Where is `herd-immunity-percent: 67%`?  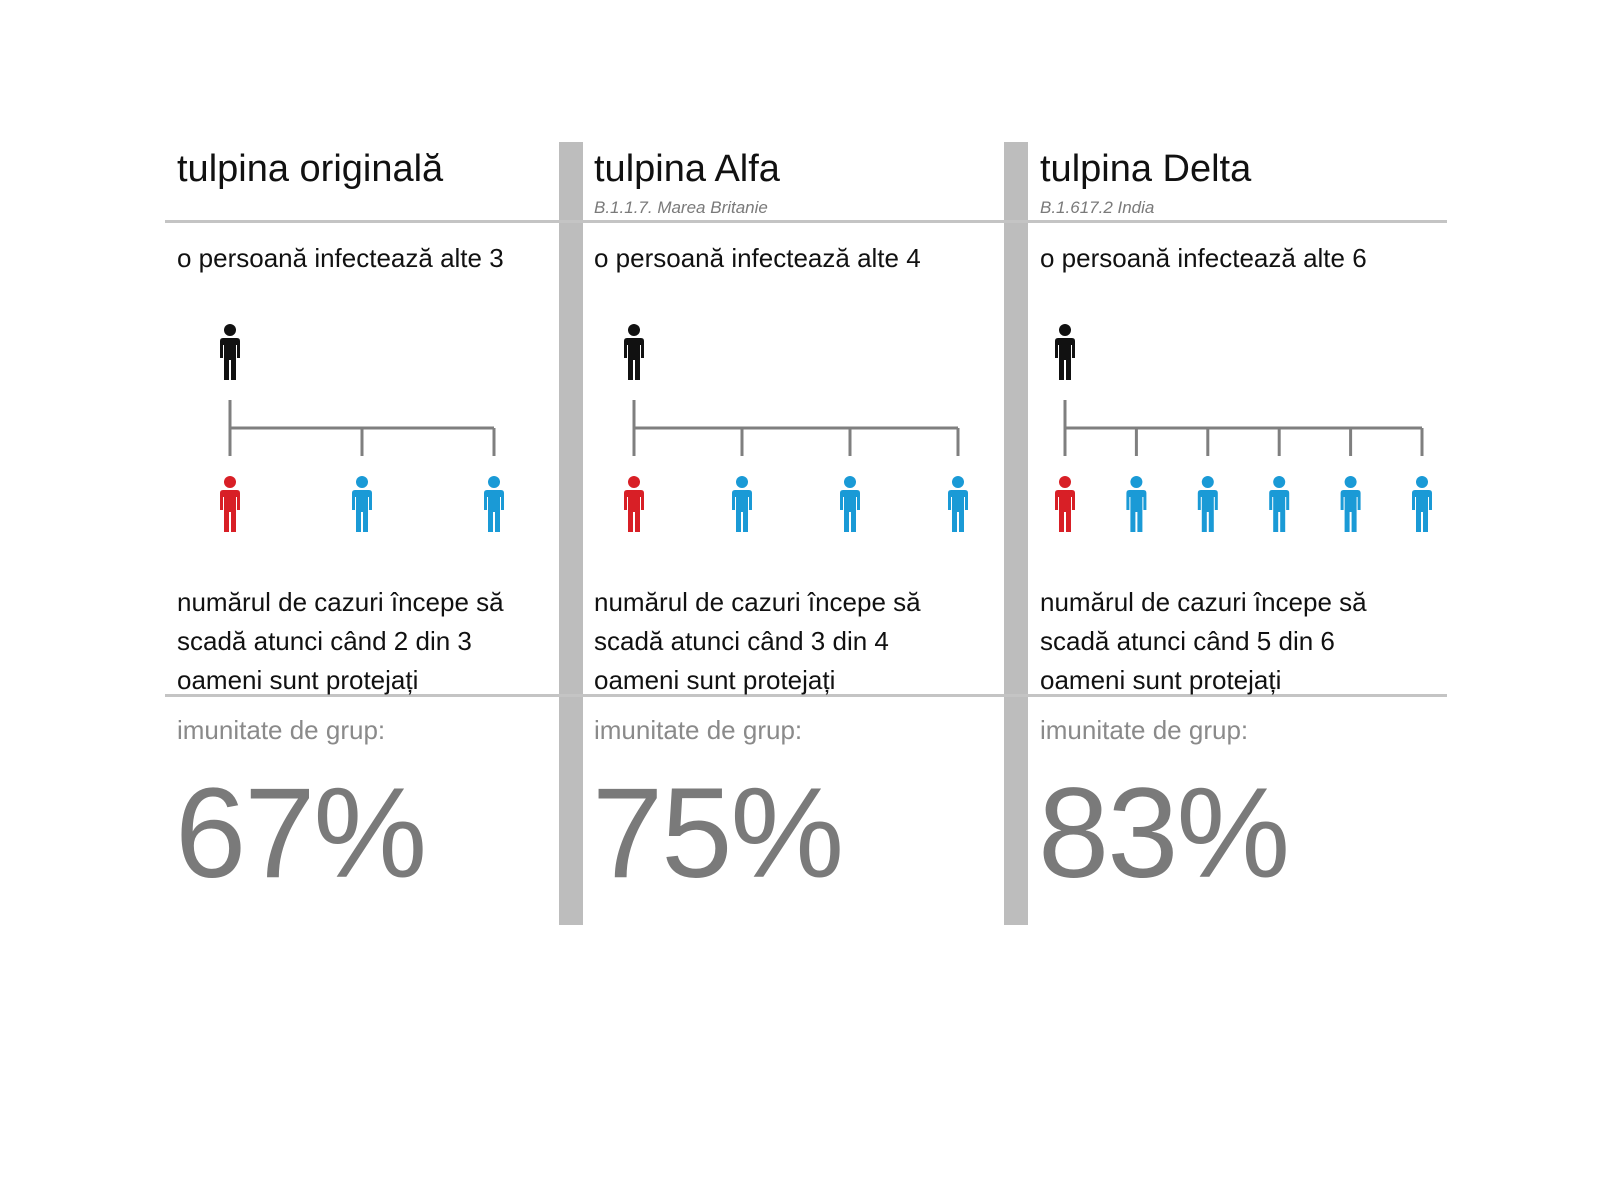
herd-immunity-percent: 67% is located at coordinates (301, 833).